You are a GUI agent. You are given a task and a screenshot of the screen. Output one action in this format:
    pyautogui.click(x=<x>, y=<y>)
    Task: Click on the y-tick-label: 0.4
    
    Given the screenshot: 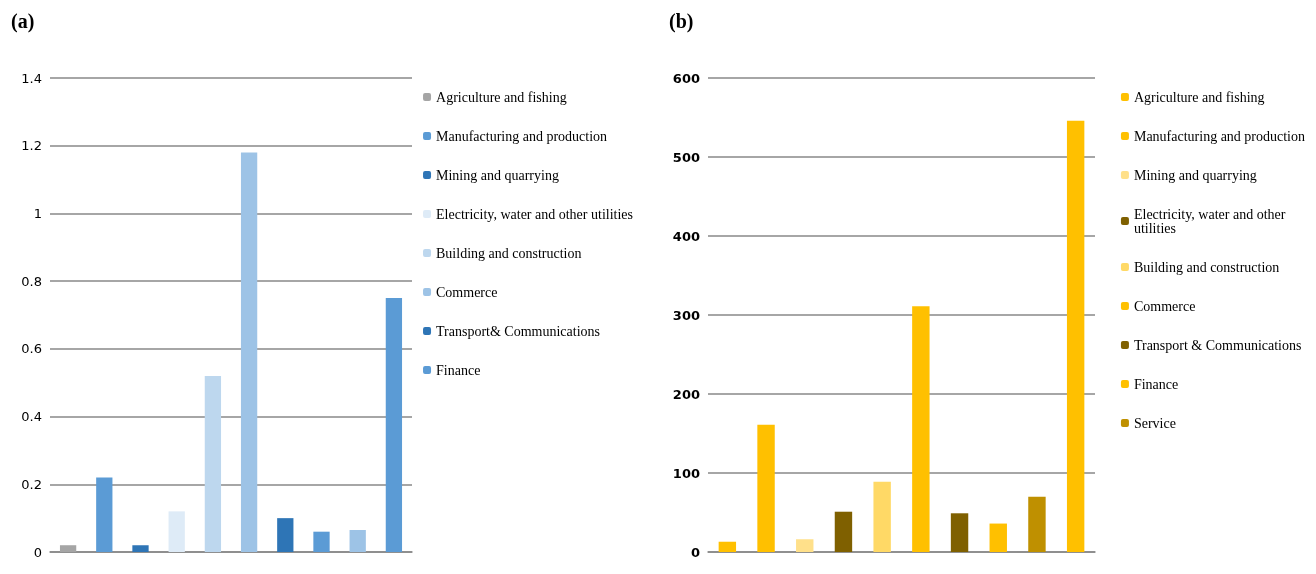 What is the action you would take?
    pyautogui.click(x=31, y=417)
    